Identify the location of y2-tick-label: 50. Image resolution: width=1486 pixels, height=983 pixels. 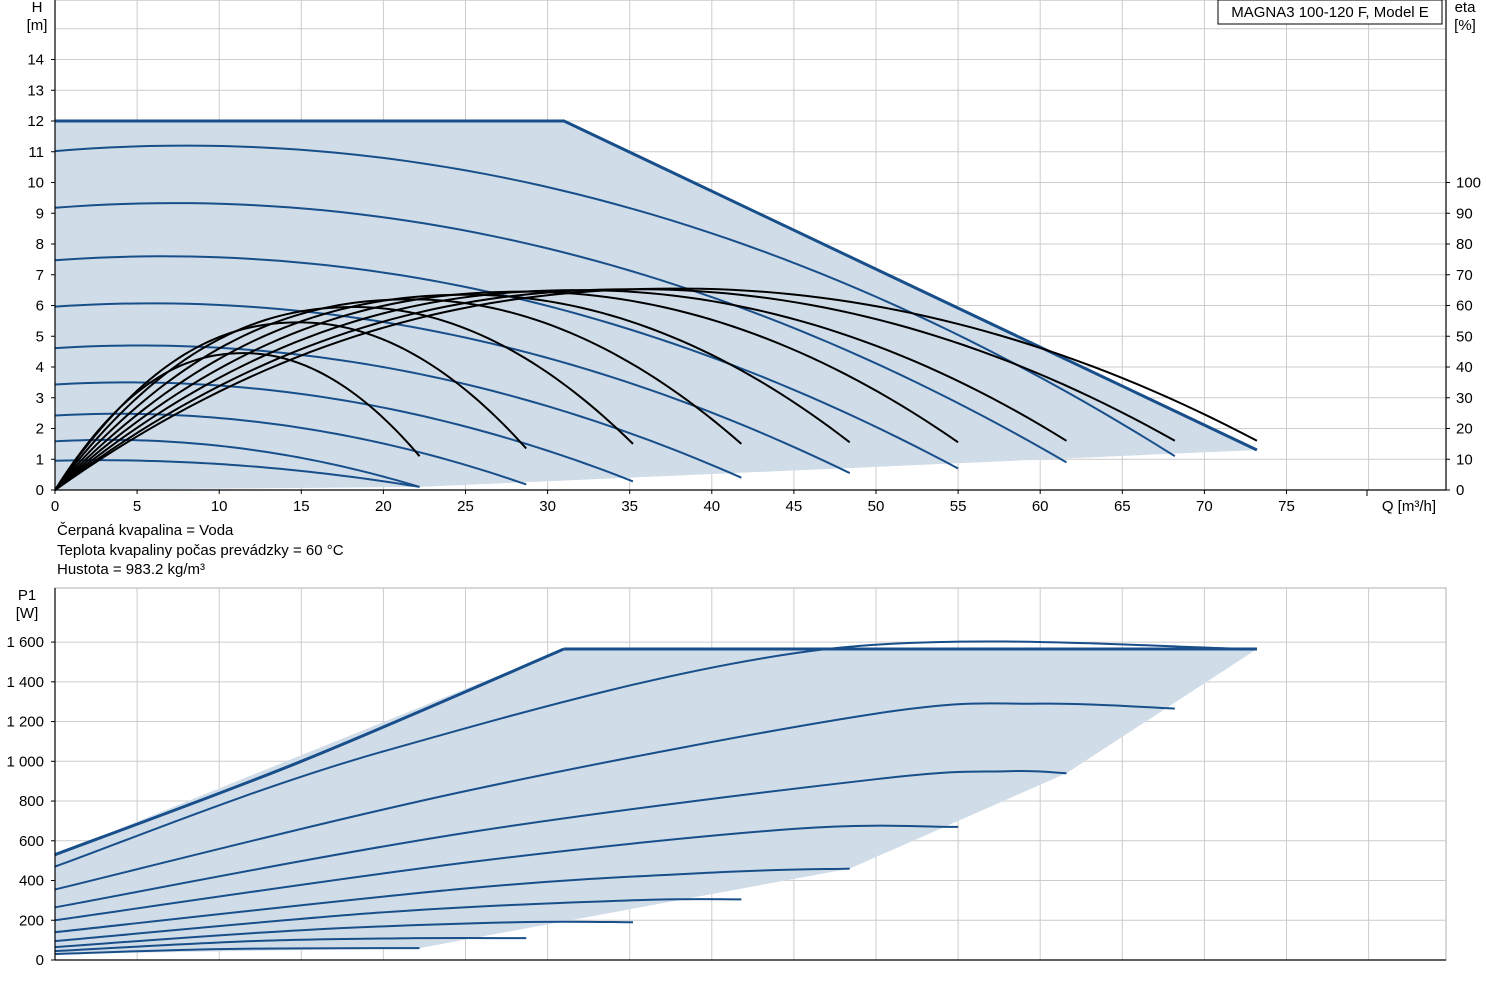
(1464, 336).